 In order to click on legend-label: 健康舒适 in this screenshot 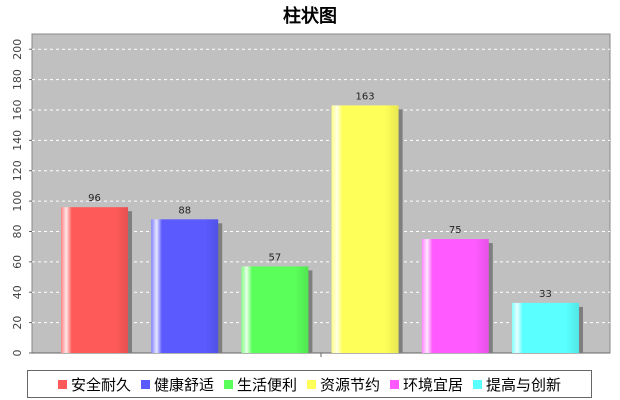, I will do `click(183, 384)`.